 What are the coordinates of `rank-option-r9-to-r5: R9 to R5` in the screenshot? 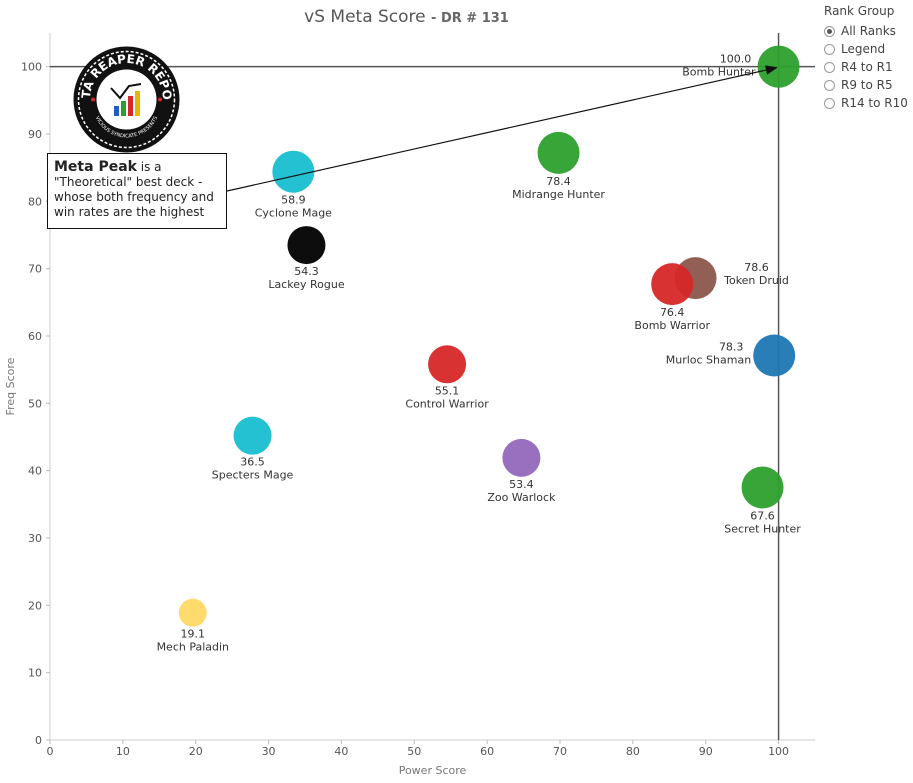 It's located at (866, 85).